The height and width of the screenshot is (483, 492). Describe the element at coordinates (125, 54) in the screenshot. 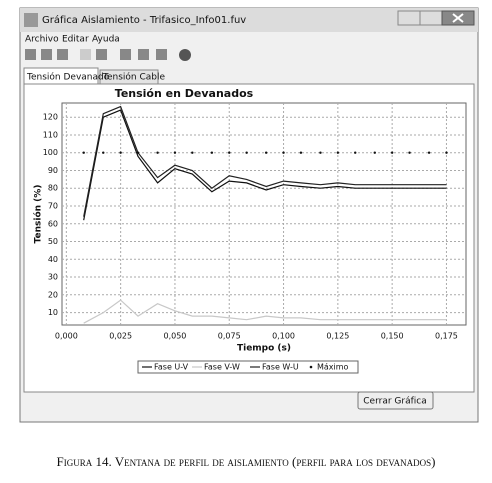

I see `tool-zoom-in` at that location.